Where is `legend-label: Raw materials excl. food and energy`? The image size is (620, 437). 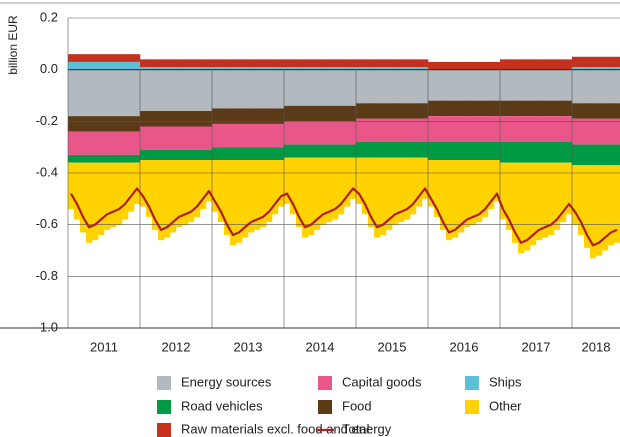 legend-label: Raw materials excl. food and energy is located at coordinates (286, 428).